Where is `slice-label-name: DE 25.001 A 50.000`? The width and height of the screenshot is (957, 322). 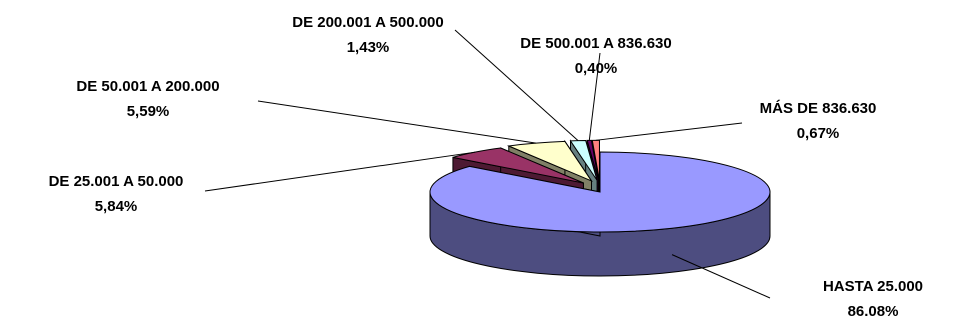
slice-label-name: DE 25.001 A 50.000 is located at coordinates (116, 181).